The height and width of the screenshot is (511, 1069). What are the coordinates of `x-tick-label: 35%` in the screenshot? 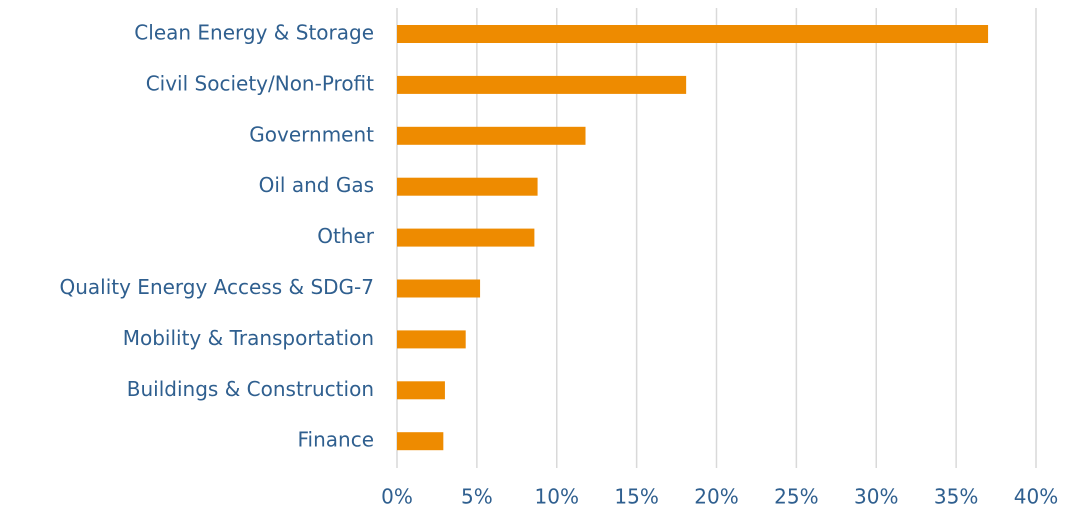 It's located at (956, 497).